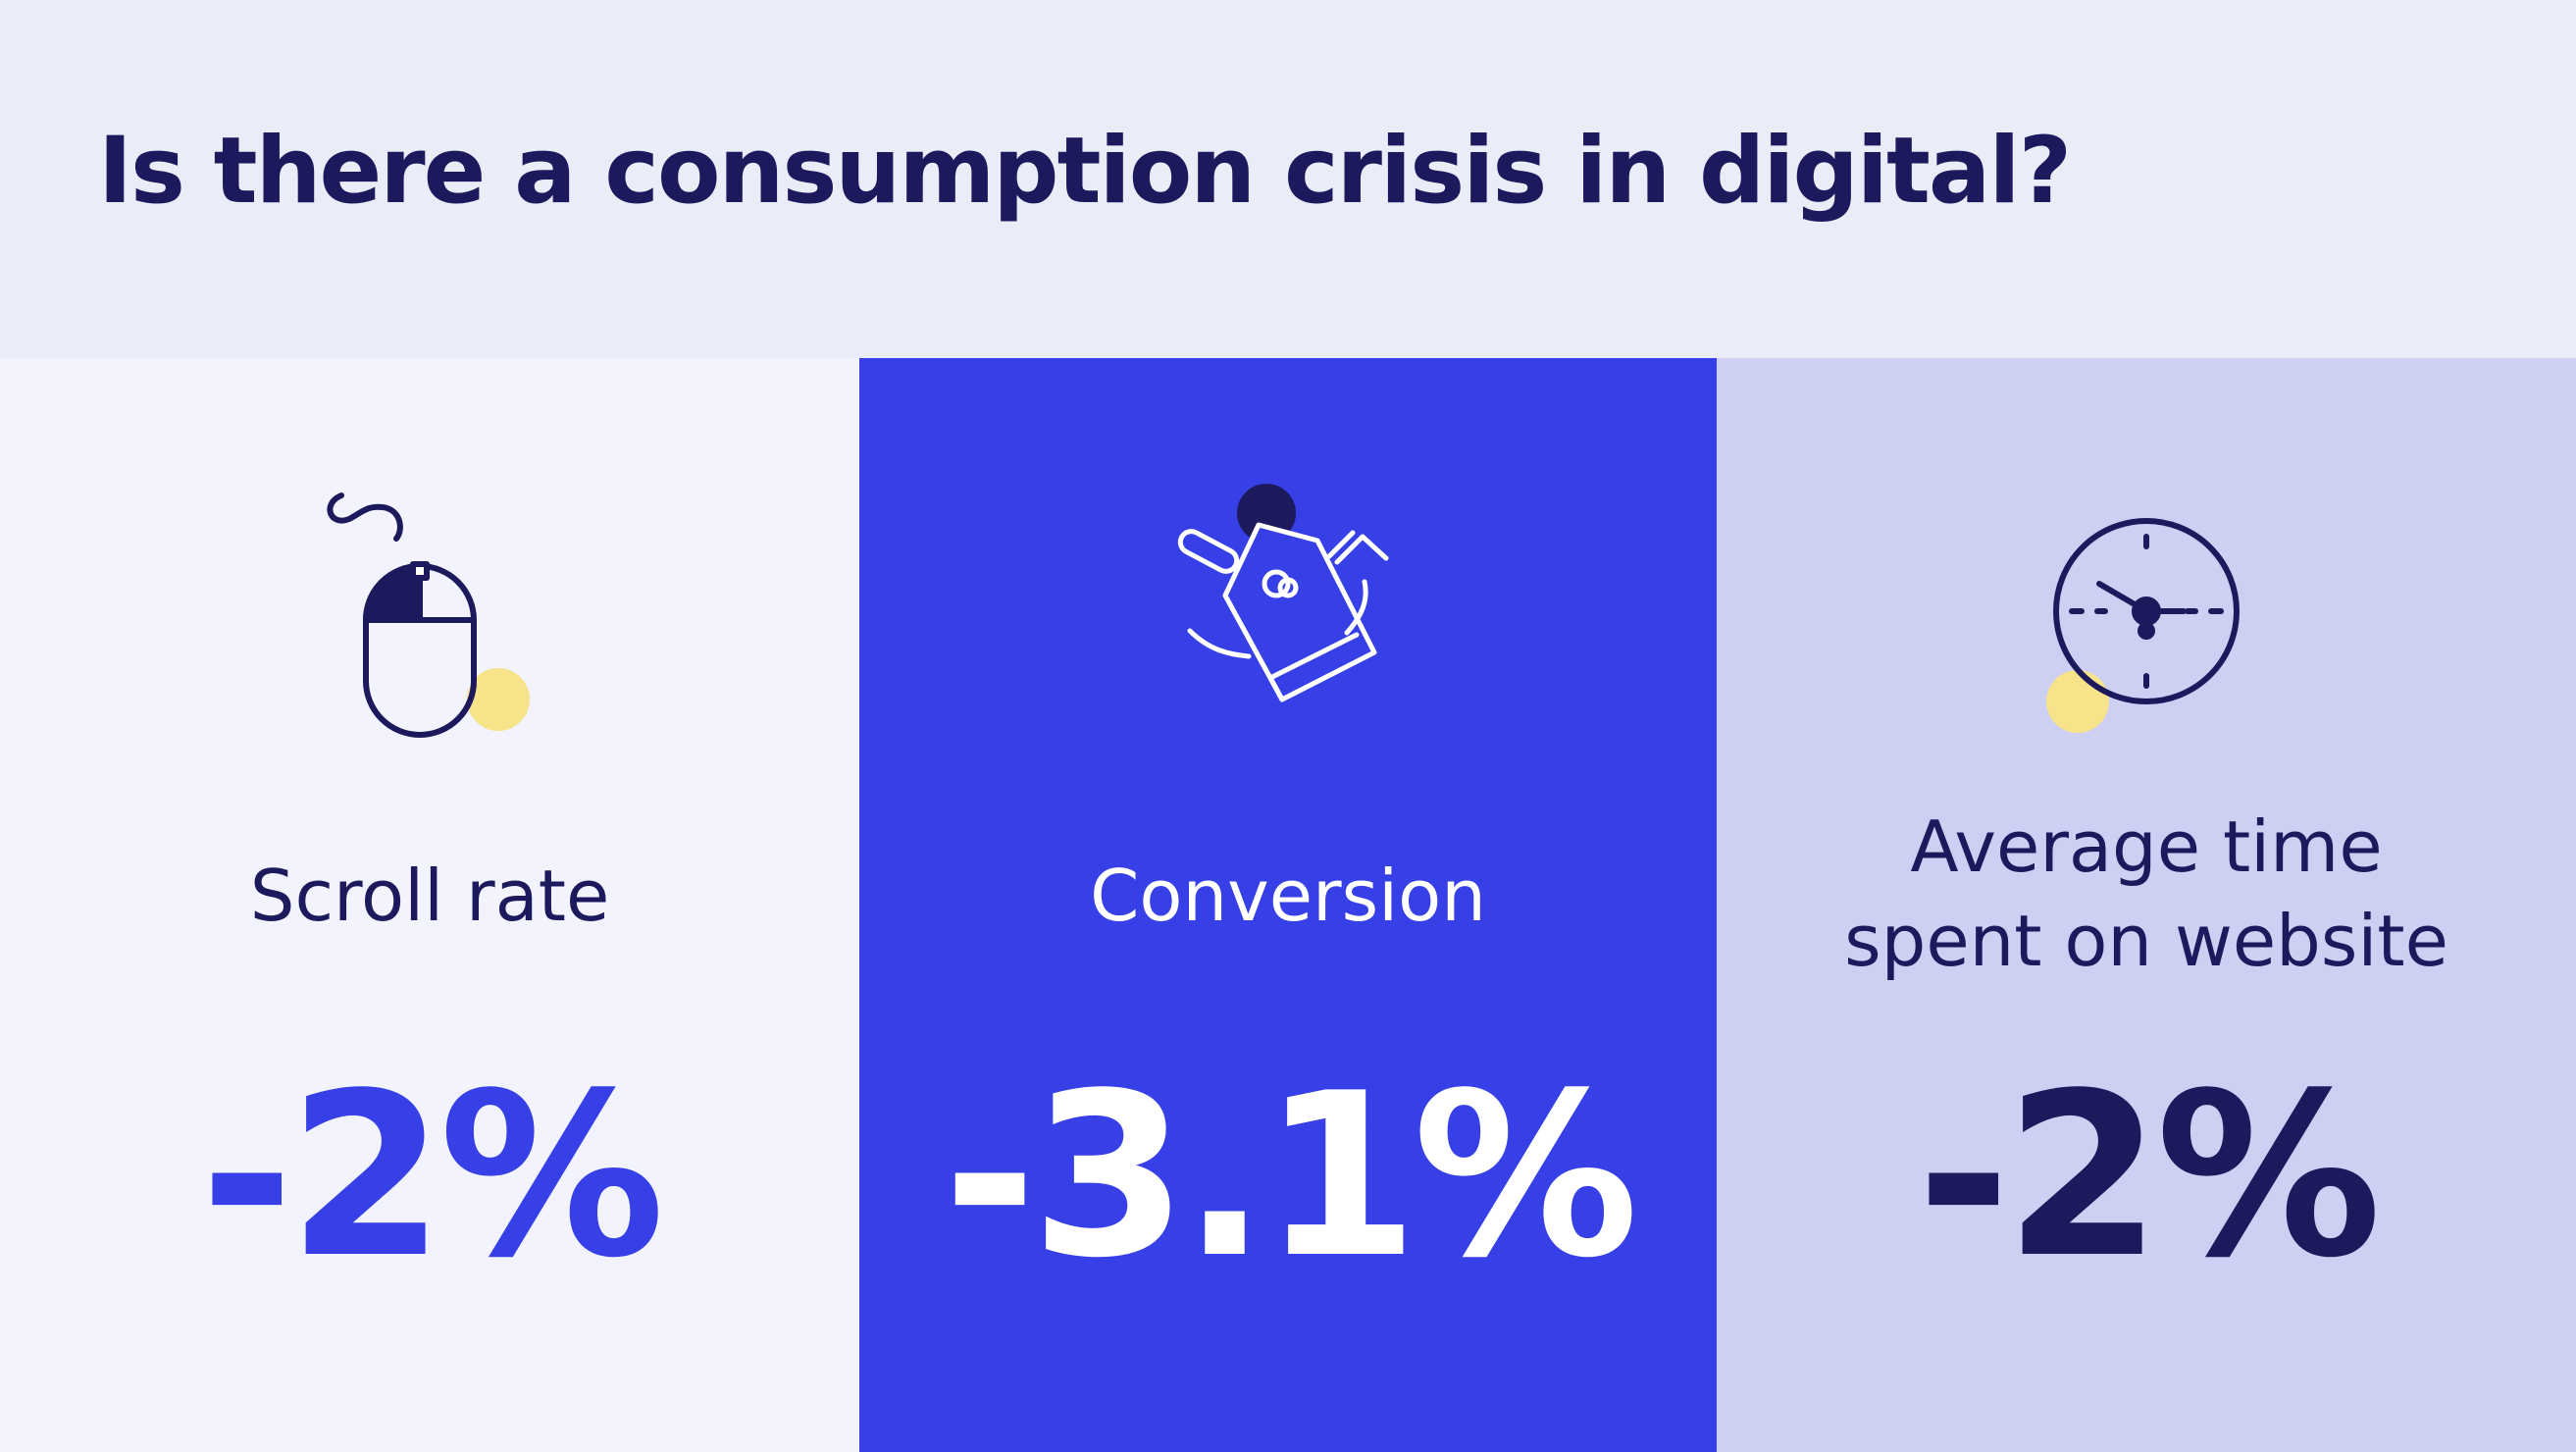  What do you see at coordinates (2146, 941) in the screenshot?
I see `metric-label-line: spent on website` at bounding box center [2146, 941].